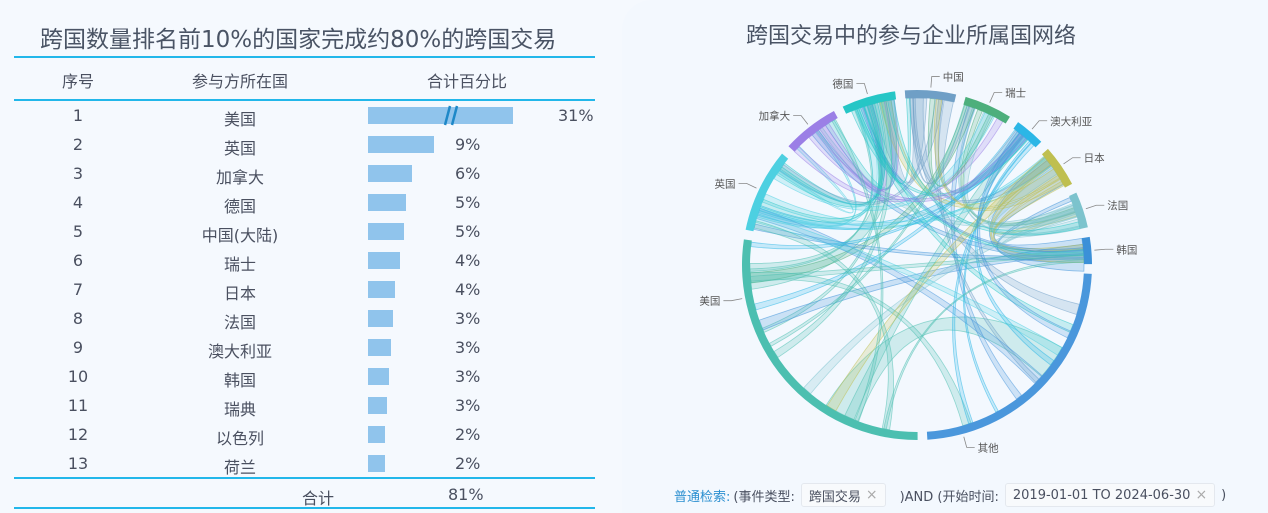 This screenshot has width=1268, height=513. I want to click on row-country: 法国, so click(240, 322).